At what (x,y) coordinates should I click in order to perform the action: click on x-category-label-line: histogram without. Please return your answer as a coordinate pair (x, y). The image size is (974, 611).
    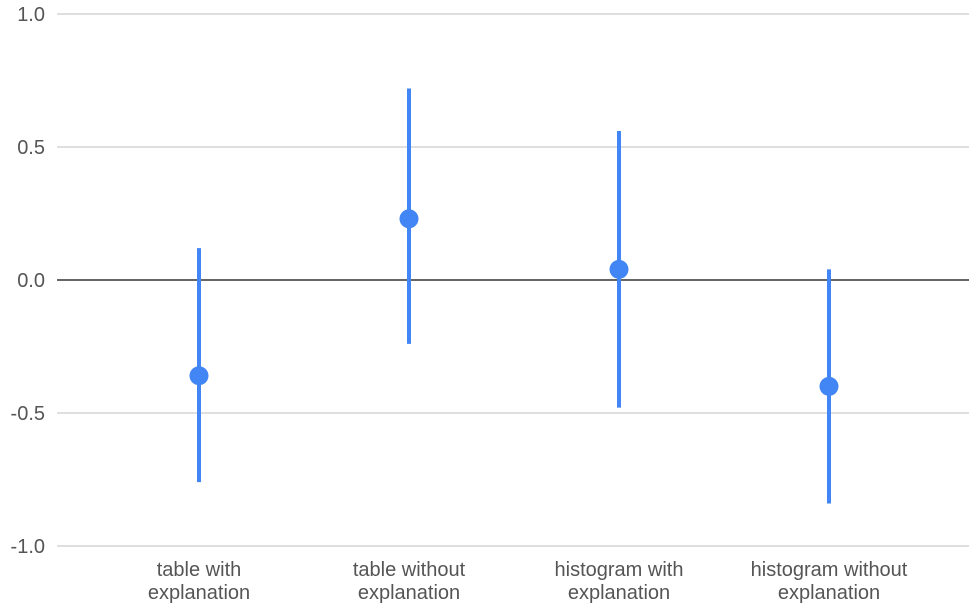
    Looking at the image, I should click on (829, 570).